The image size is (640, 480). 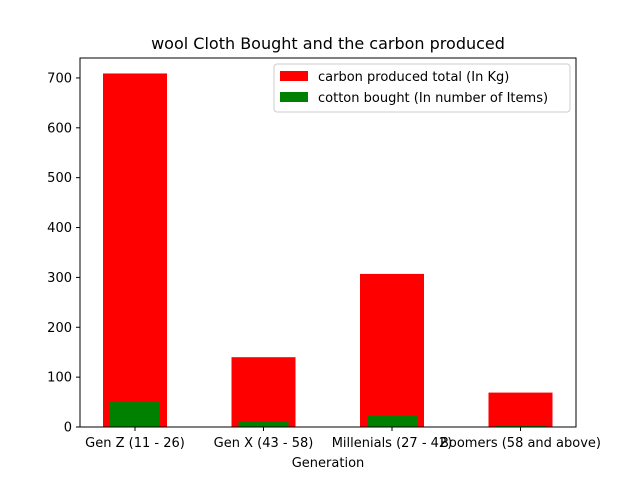 What do you see at coordinates (63, 253) in the screenshot?
I see `y-axis: 0 100 200 300 400 500 600 700` at bounding box center [63, 253].